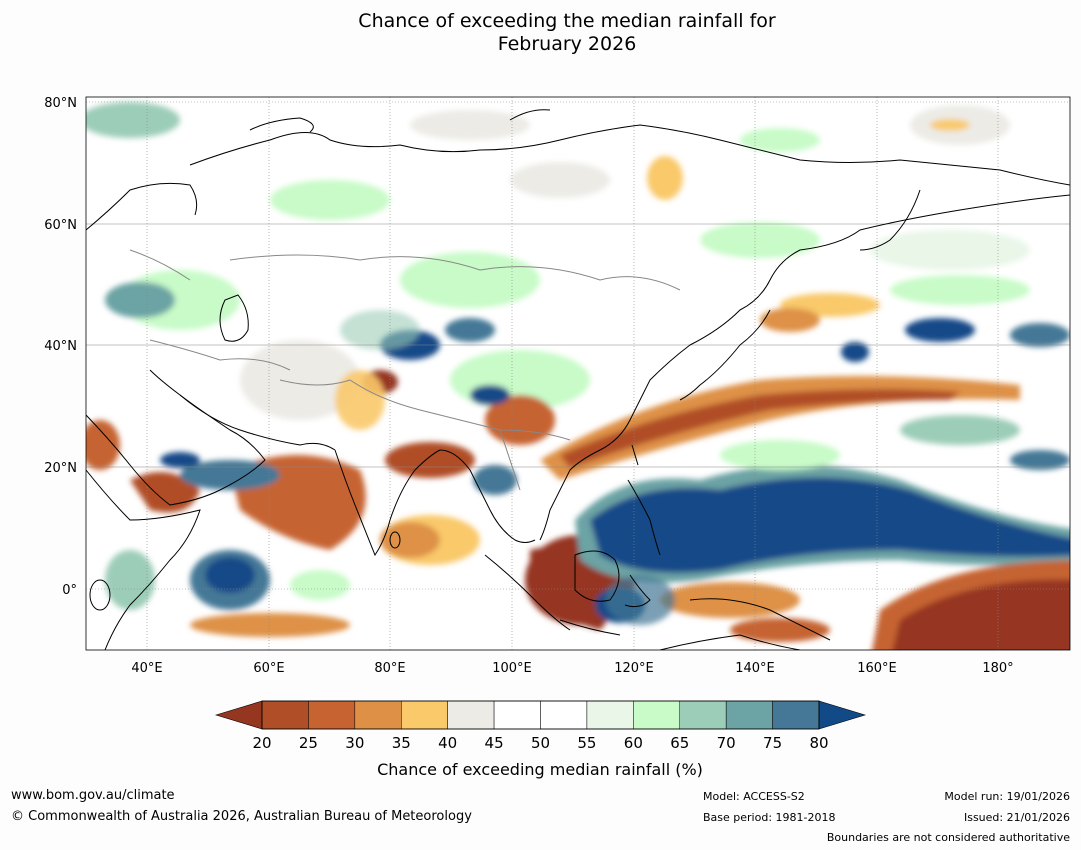 The height and width of the screenshot is (850, 1081). What do you see at coordinates (60, 468) in the screenshot?
I see `lat-label-20n: 20°N` at bounding box center [60, 468].